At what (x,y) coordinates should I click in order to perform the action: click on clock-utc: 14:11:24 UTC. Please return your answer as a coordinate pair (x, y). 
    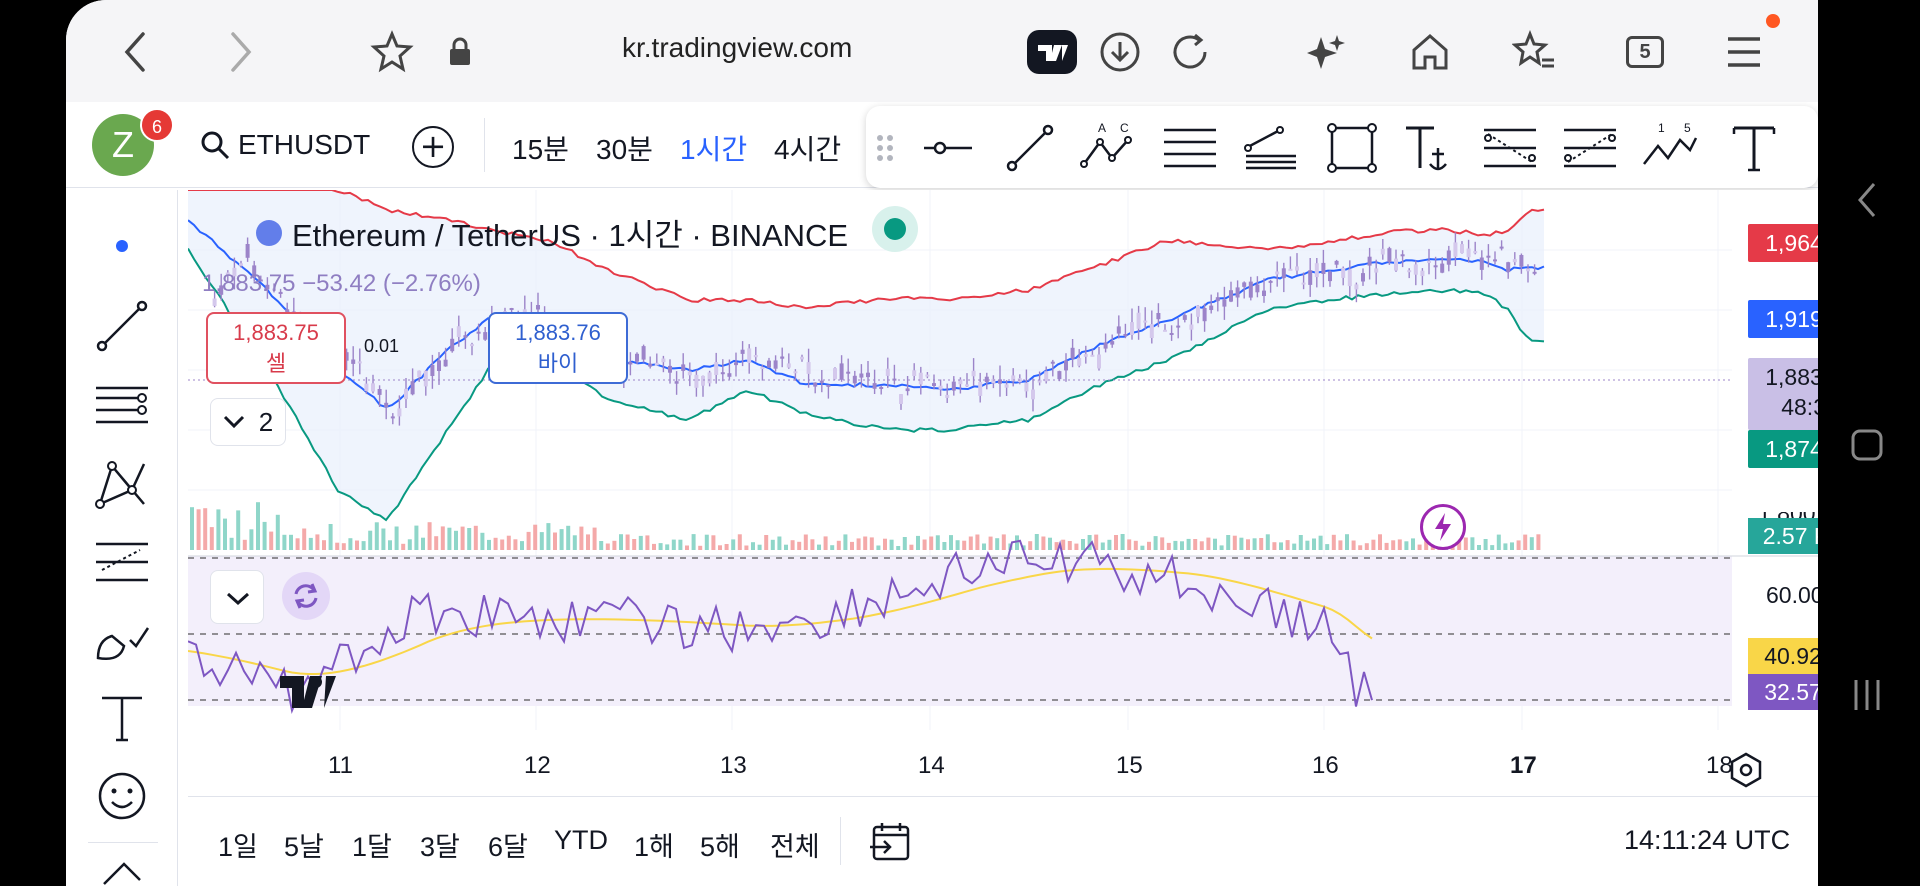
    Looking at the image, I should click on (1707, 840).